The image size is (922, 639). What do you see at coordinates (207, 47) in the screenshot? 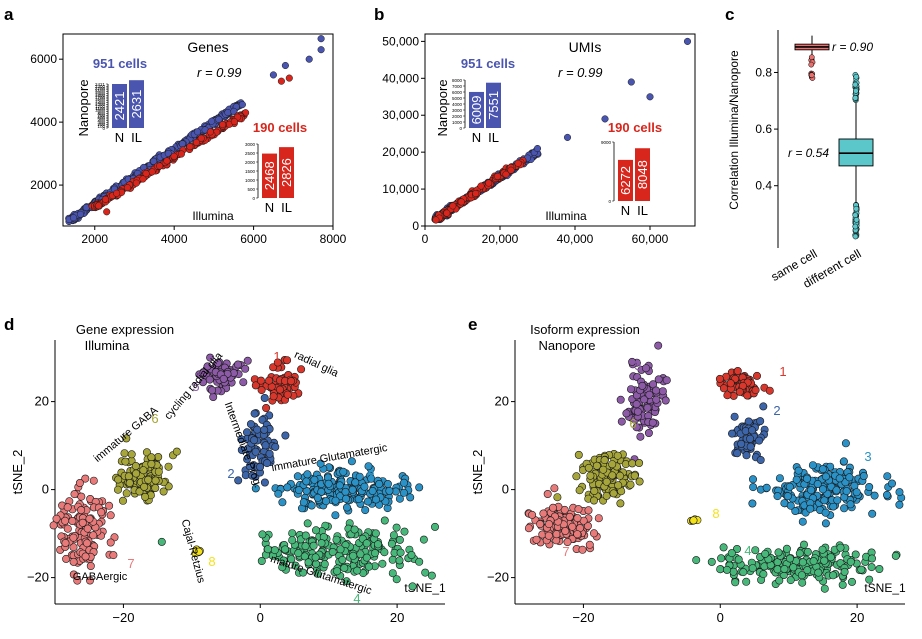
I see `panel-title: Genes` at bounding box center [207, 47].